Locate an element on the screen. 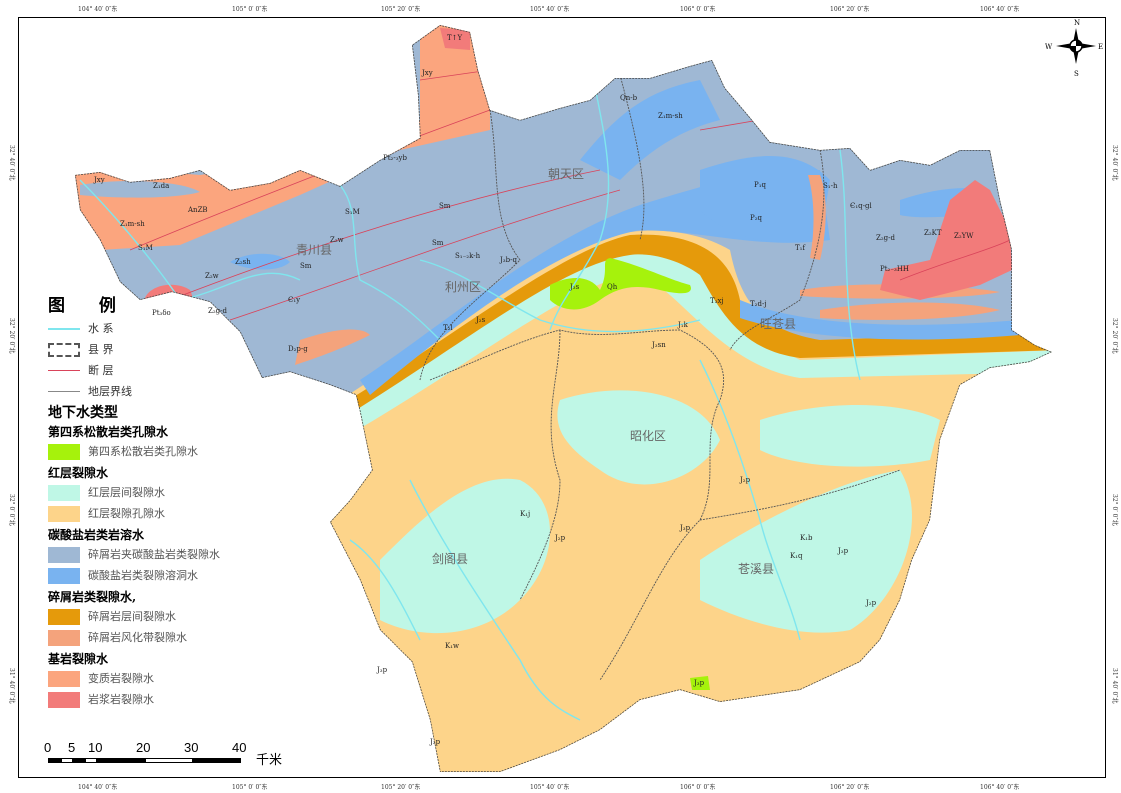 The image size is (1121, 793). formation-label: Pt₂-₃yb is located at coordinates (395, 158).